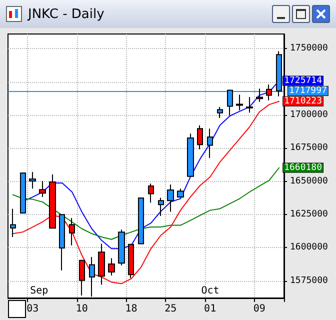 This screenshot has height=320, width=336. What do you see at coordinates (303, 81) in the screenshot?
I see `data-label: 1725714` at bounding box center [303, 81].